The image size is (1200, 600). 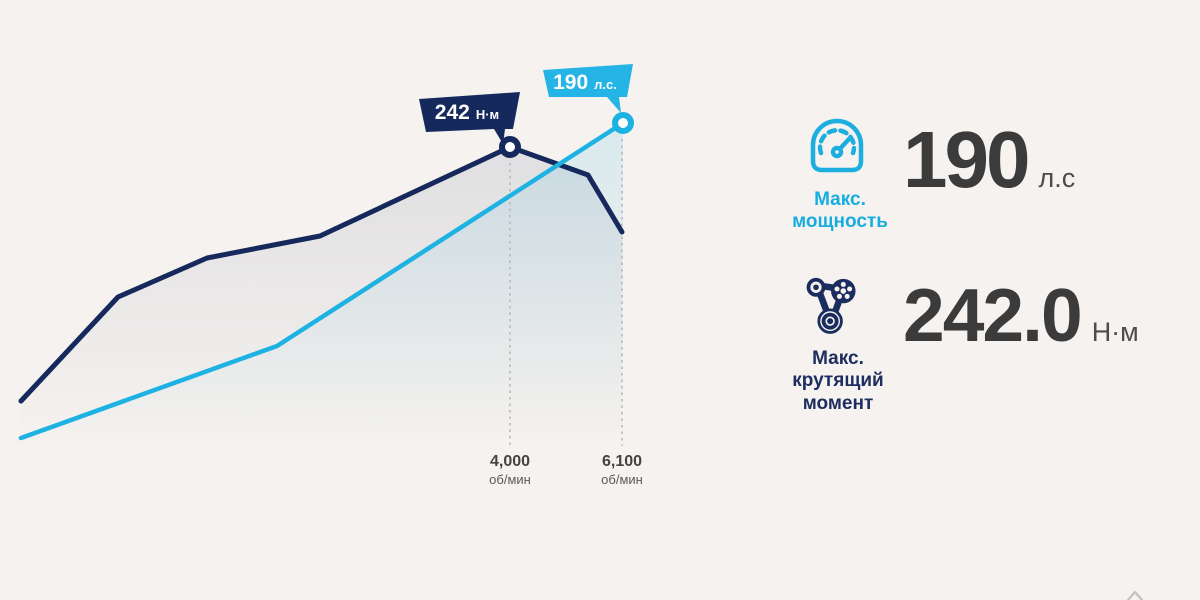 What do you see at coordinates (837, 150) in the screenshot?
I see `speedometer-icon` at bounding box center [837, 150].